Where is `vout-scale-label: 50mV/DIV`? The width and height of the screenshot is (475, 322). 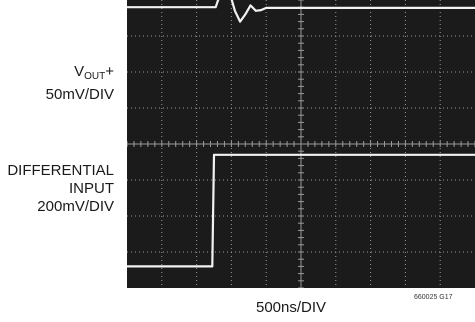
vout-scale-label: 50mV/DIV is located at coordinates (79, 94).